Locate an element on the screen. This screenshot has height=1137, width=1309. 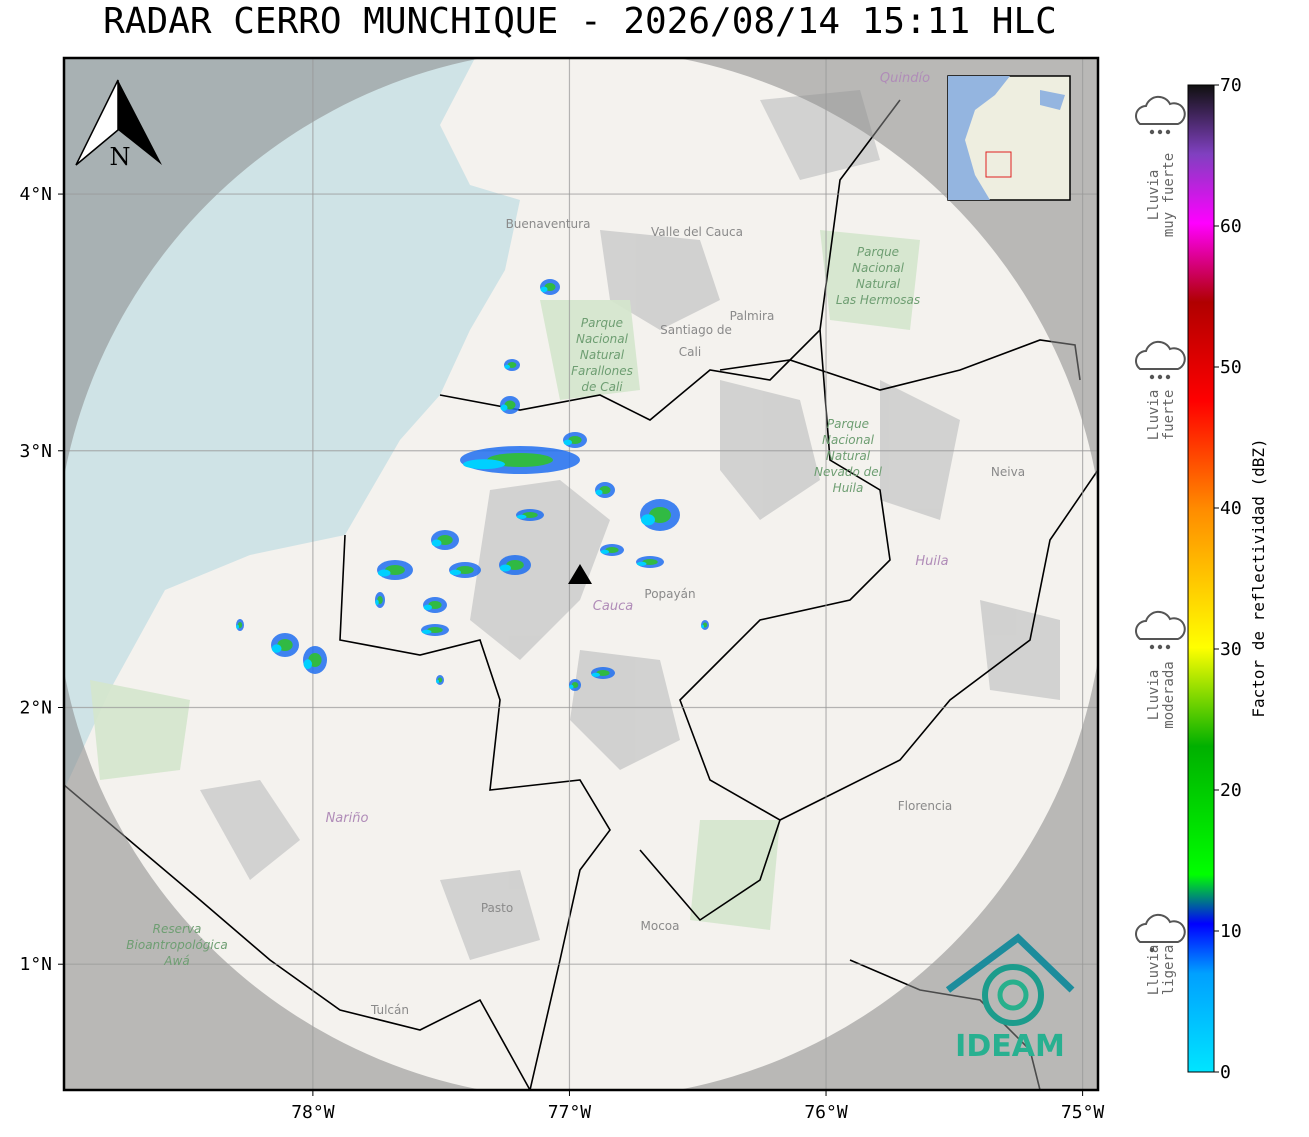
radar-site is located at coordinates (580, 574).